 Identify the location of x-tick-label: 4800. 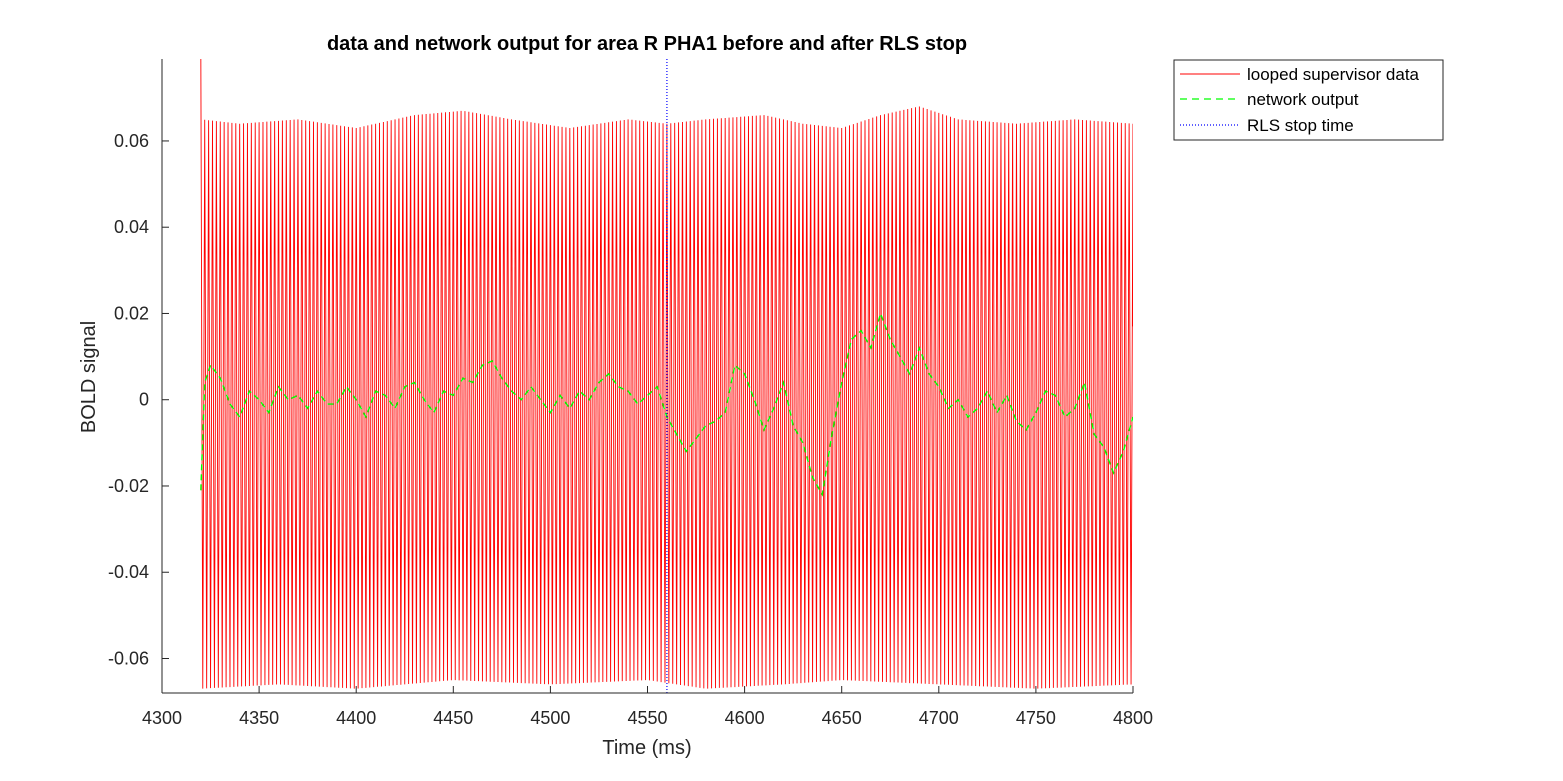
(1133, 718).